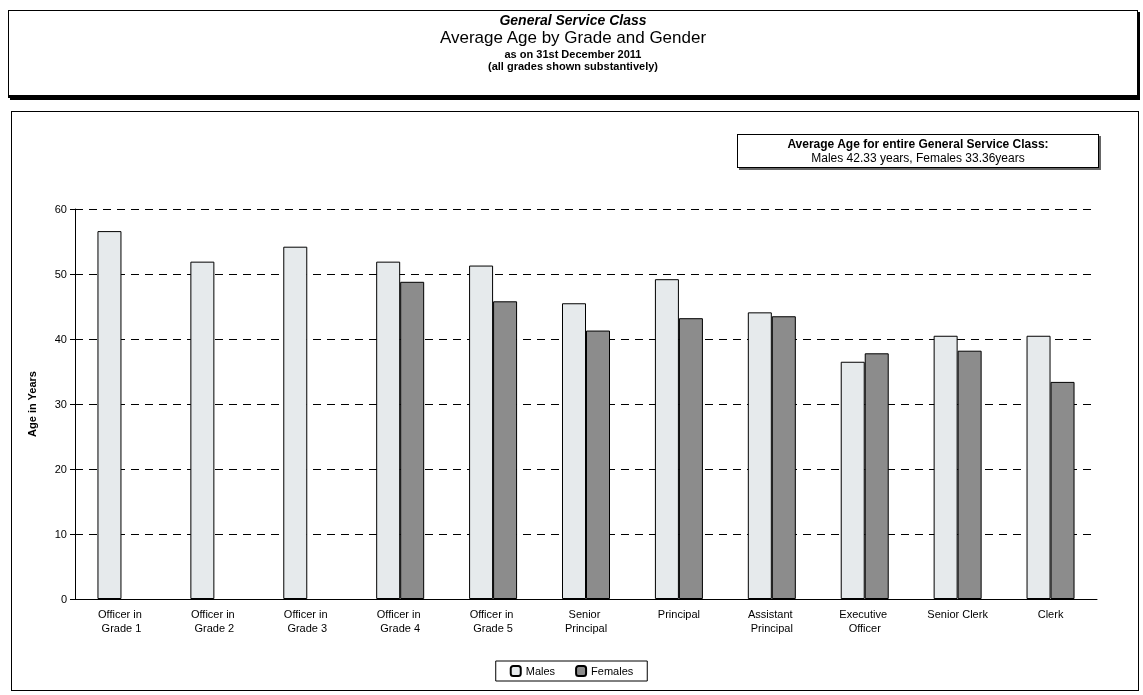 The image size is (1143, 695). What do you see at coordinates (121, 621) in the screenshot?
I see `x-tick-label: Officer in Grade 1` at bounding box center [121, 621].